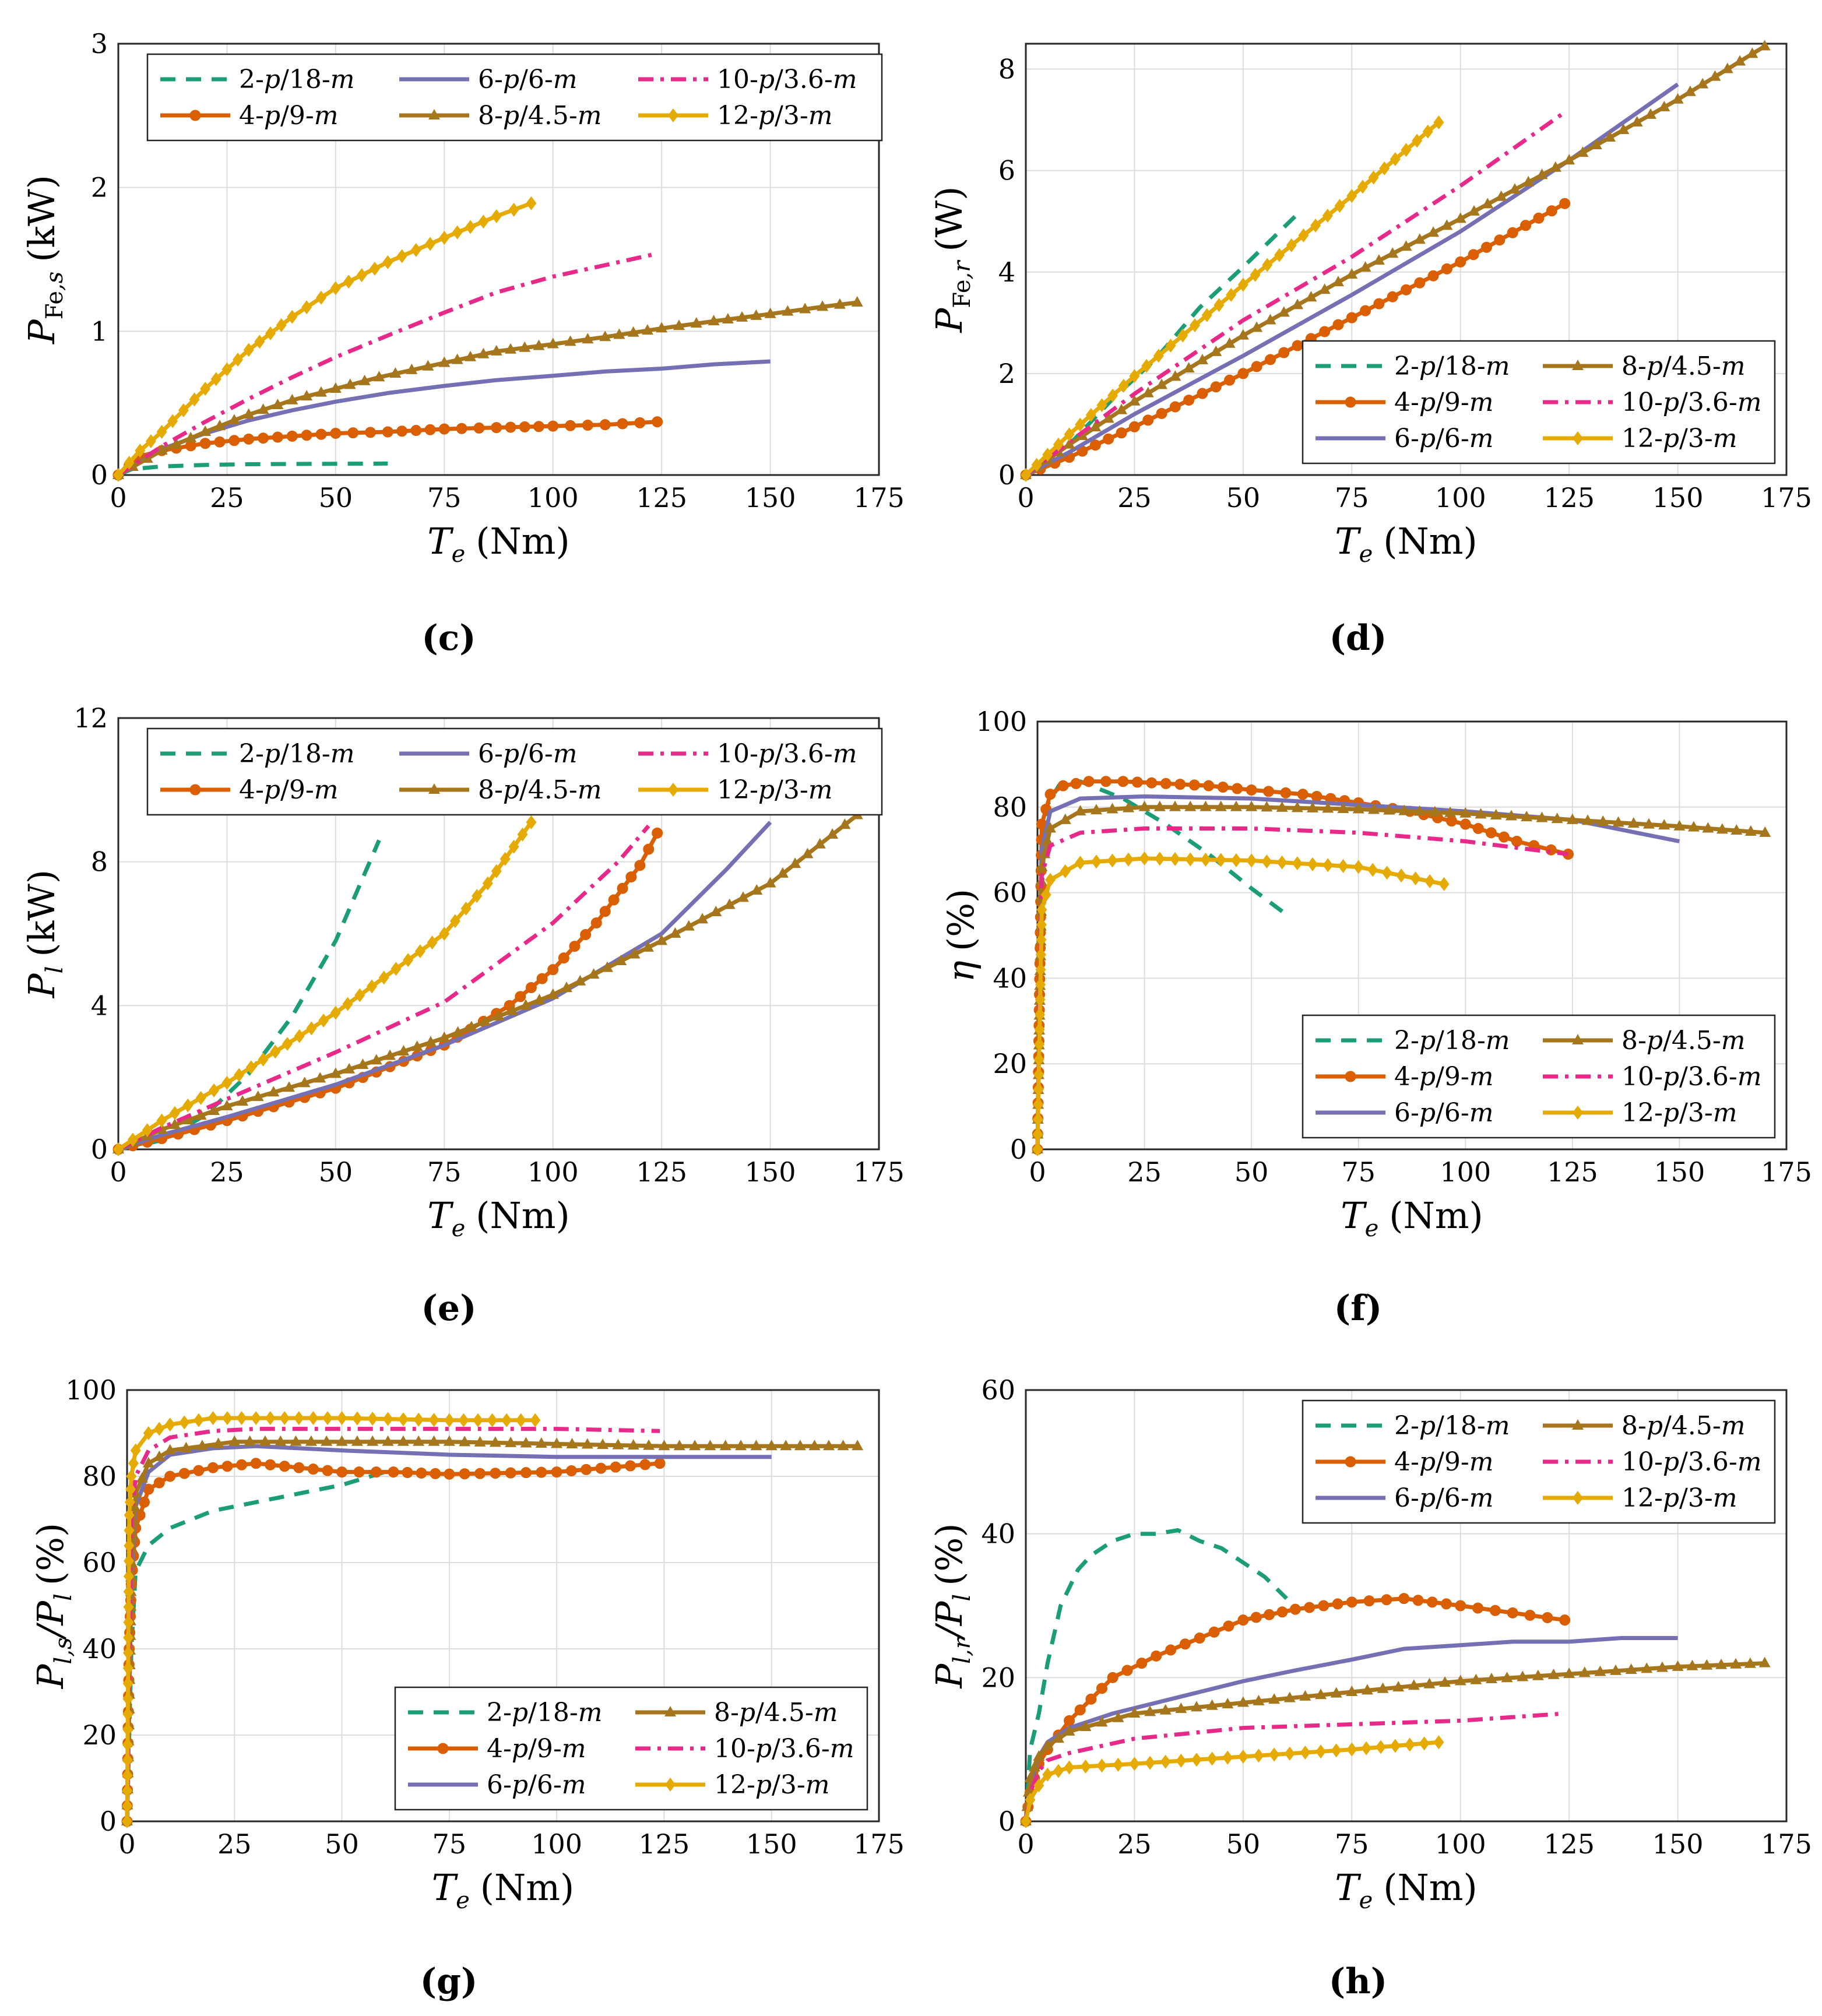  What do you see at coordinates (234, 1844) in the screenshot?
I see `x-tick-label: 25` at bounding box center [234, 1844].